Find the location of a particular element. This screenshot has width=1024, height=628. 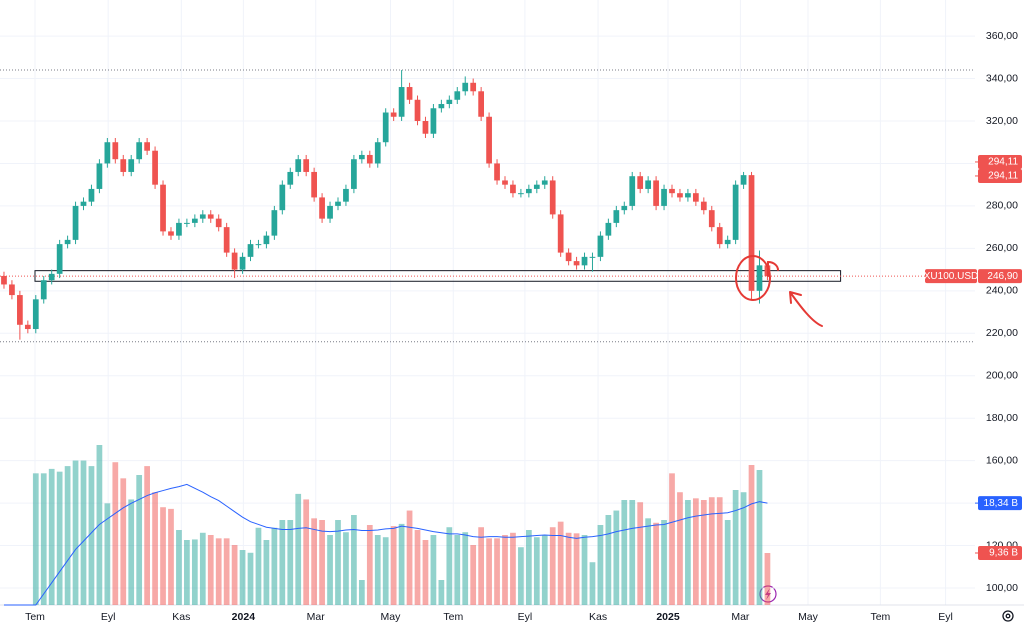

x-tick-label: Kas is located at coordinates (181, 617).